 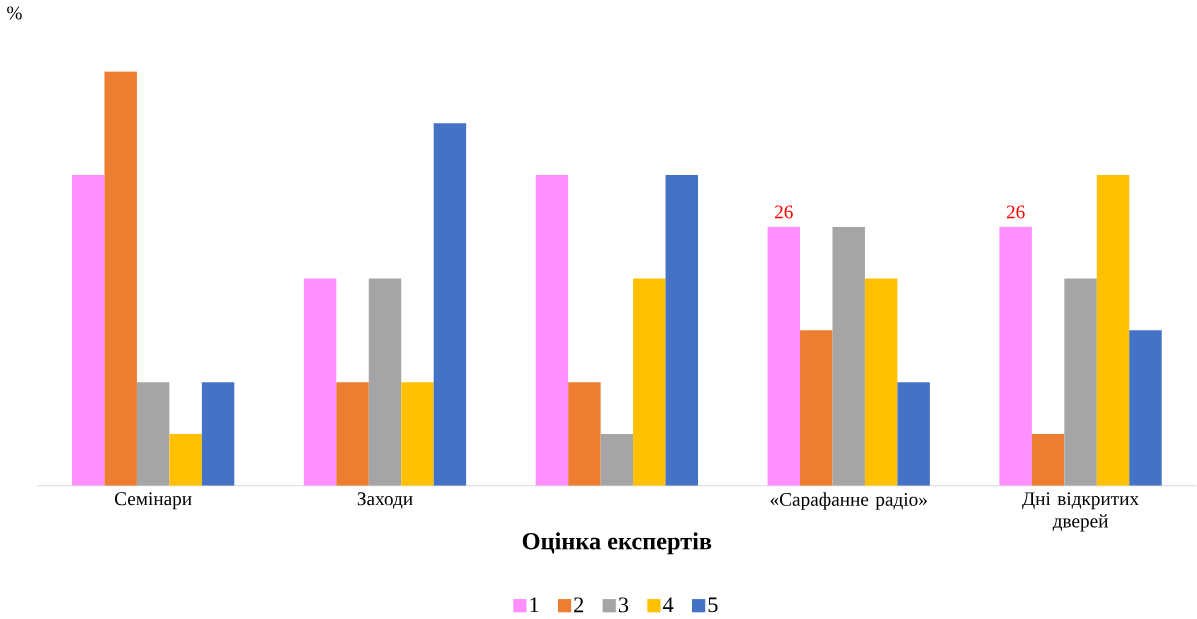 I want to click on legend-label: 3, so click(x=623, y=605).